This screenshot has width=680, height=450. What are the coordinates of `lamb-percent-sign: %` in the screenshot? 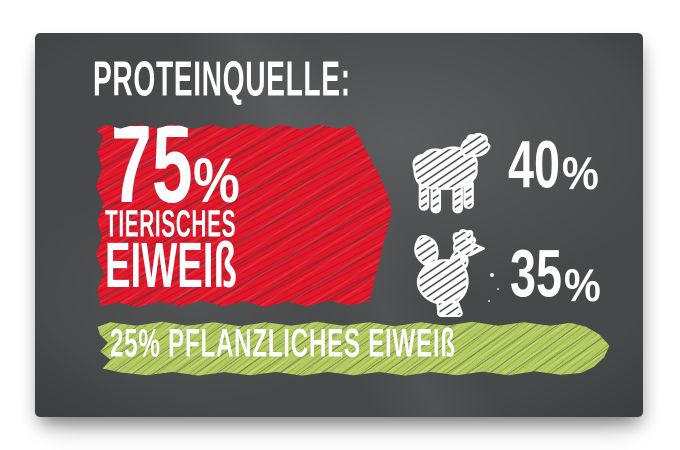 It's located at (580, 173).